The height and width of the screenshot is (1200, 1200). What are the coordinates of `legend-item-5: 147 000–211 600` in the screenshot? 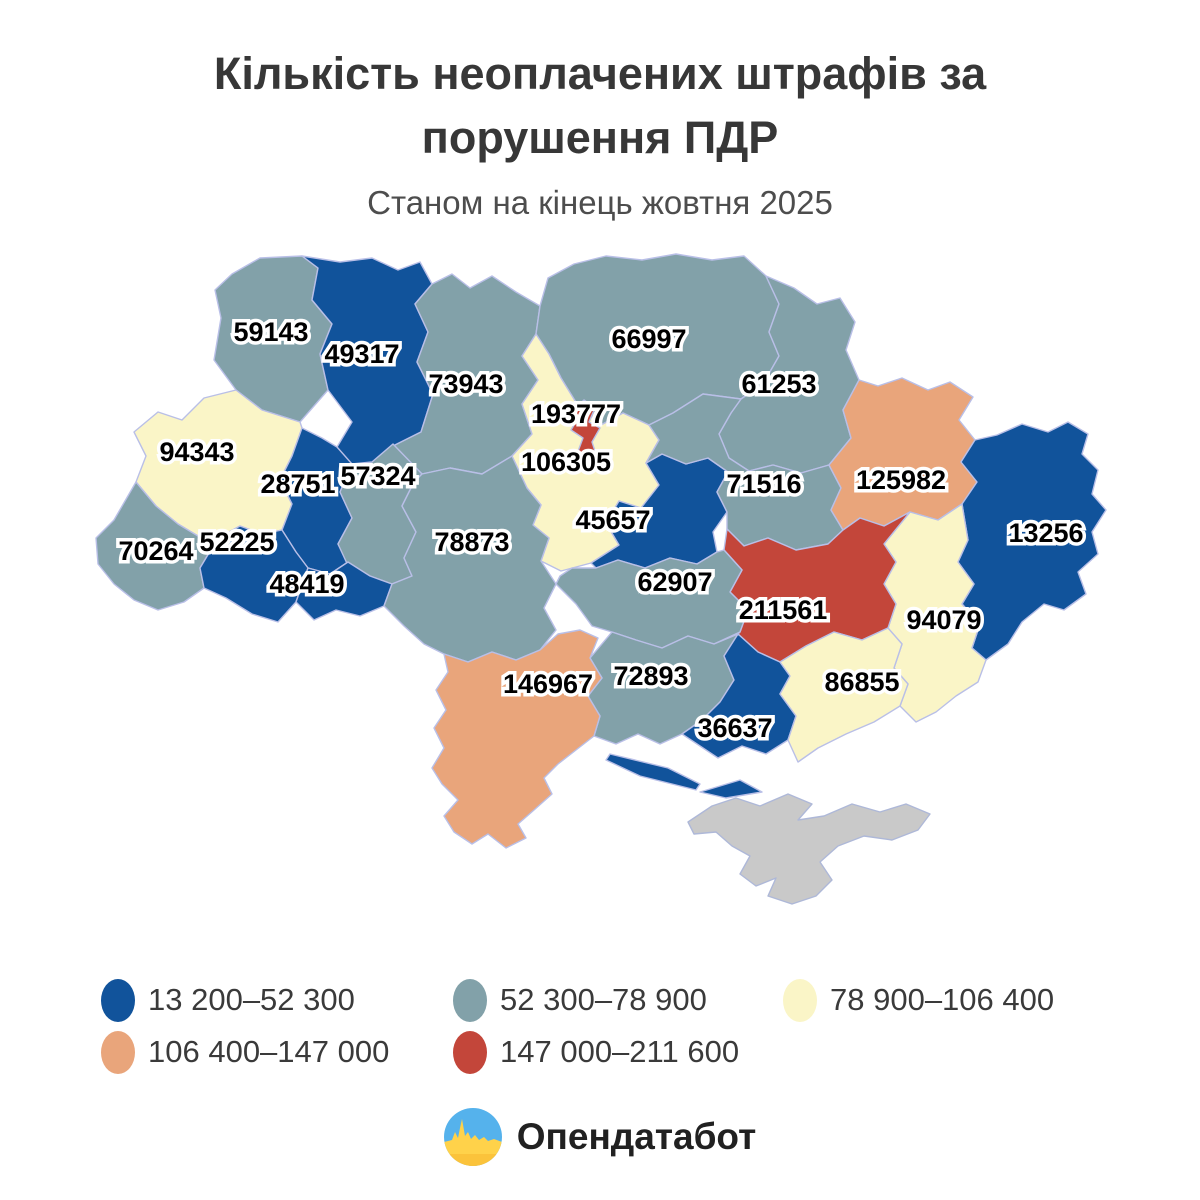 It's located at (596, 1052).